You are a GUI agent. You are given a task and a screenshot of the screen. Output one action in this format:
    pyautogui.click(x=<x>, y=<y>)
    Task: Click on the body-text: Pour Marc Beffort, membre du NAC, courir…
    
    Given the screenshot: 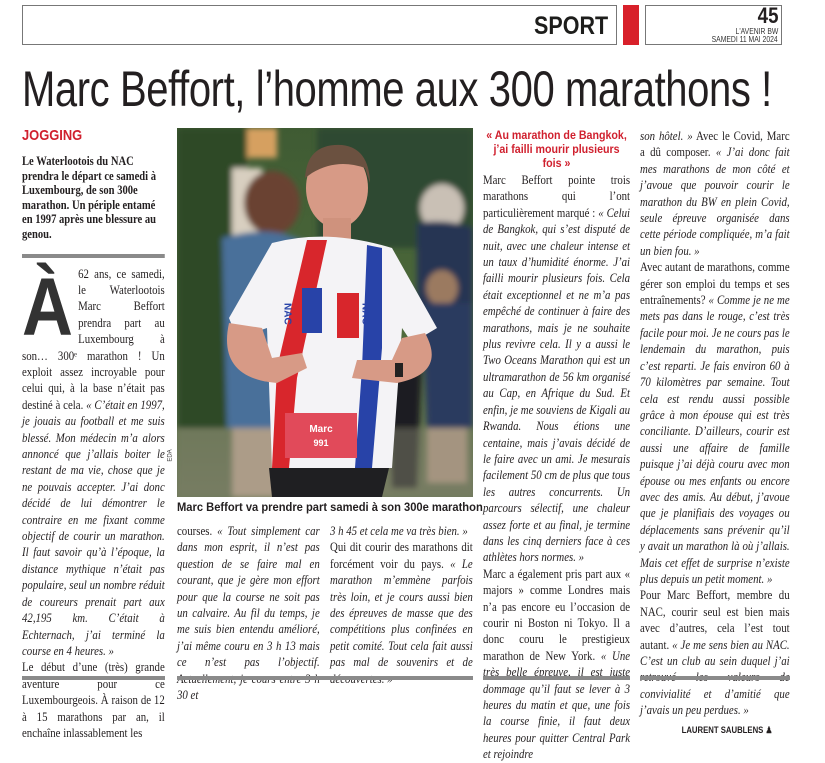 What is the action you would take?
    pyautogui.click(x=715, y=620)
    